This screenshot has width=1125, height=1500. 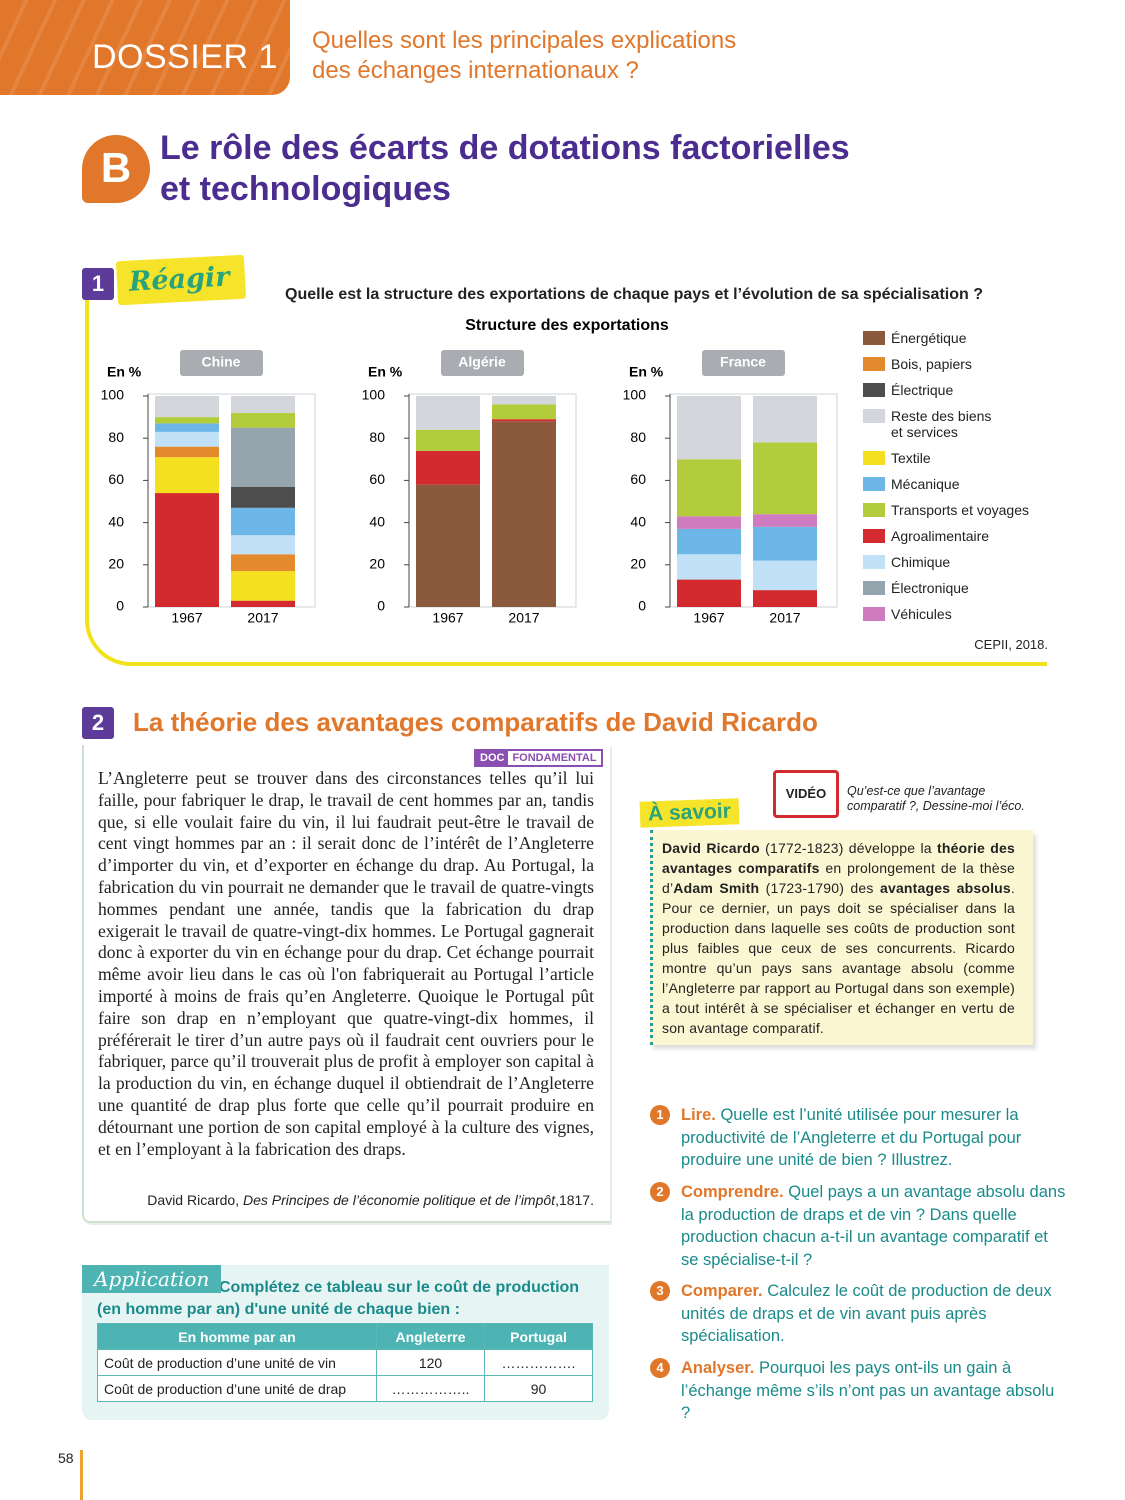 What do you see at coordinates (953, 614) in the screenshot?
I see `legend-item: Véhicules` at bounding box center [953, 614].